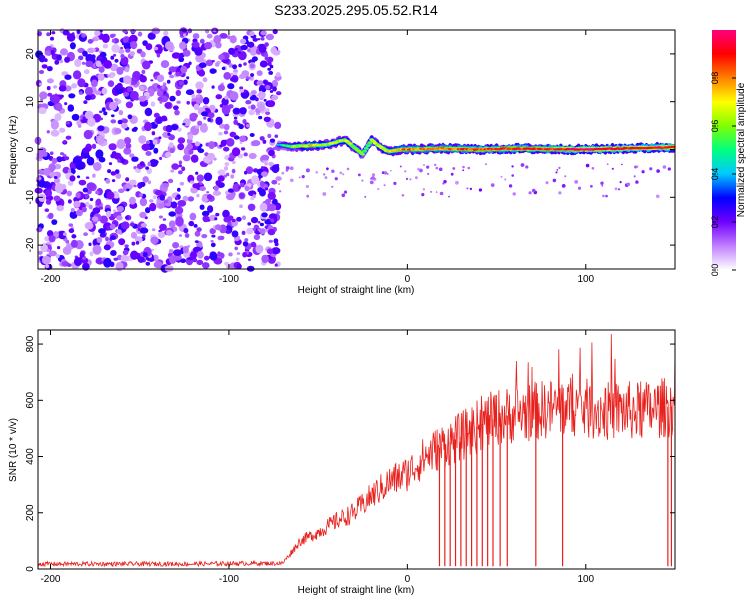  Describe the element at coordinates (715, 222) in the screenshot. I see `colorbar-tick-label: 0.2` at that location.